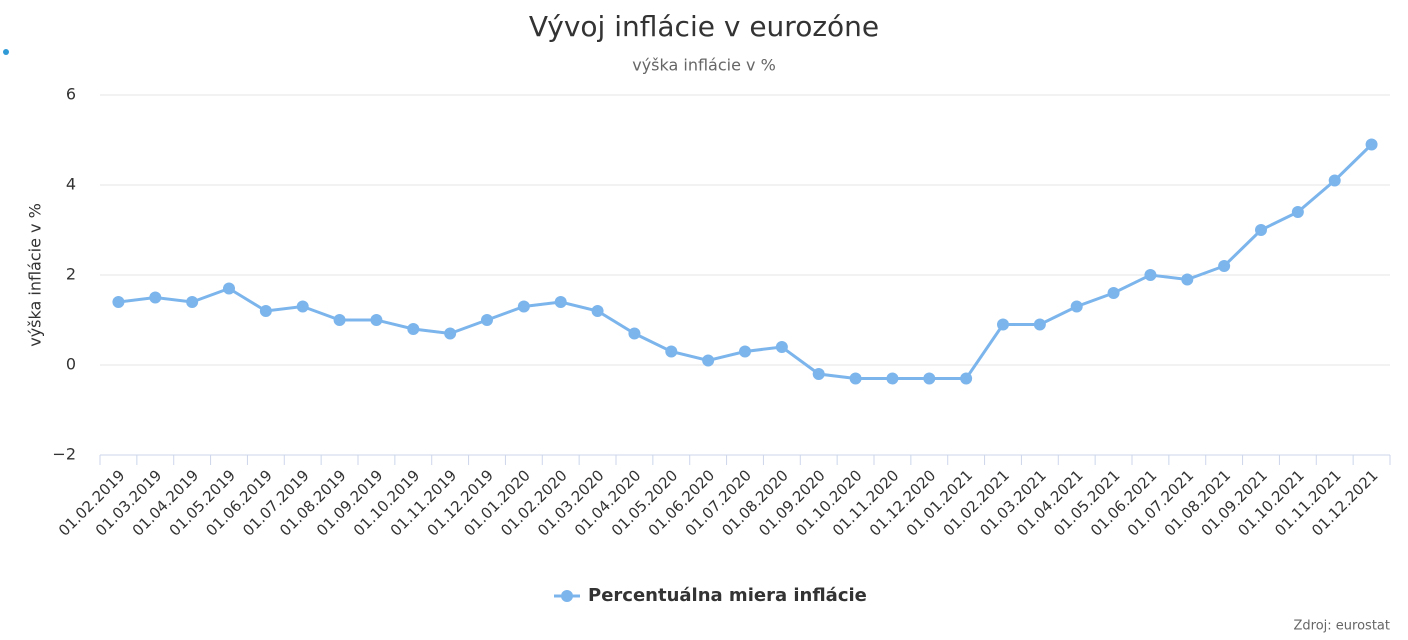 This screenshot has height=640, width=1408. What do you see at coordinates (71, 364) in the screenshot?
I see `y-tick-label: 0` at bounding box center [71, 364].